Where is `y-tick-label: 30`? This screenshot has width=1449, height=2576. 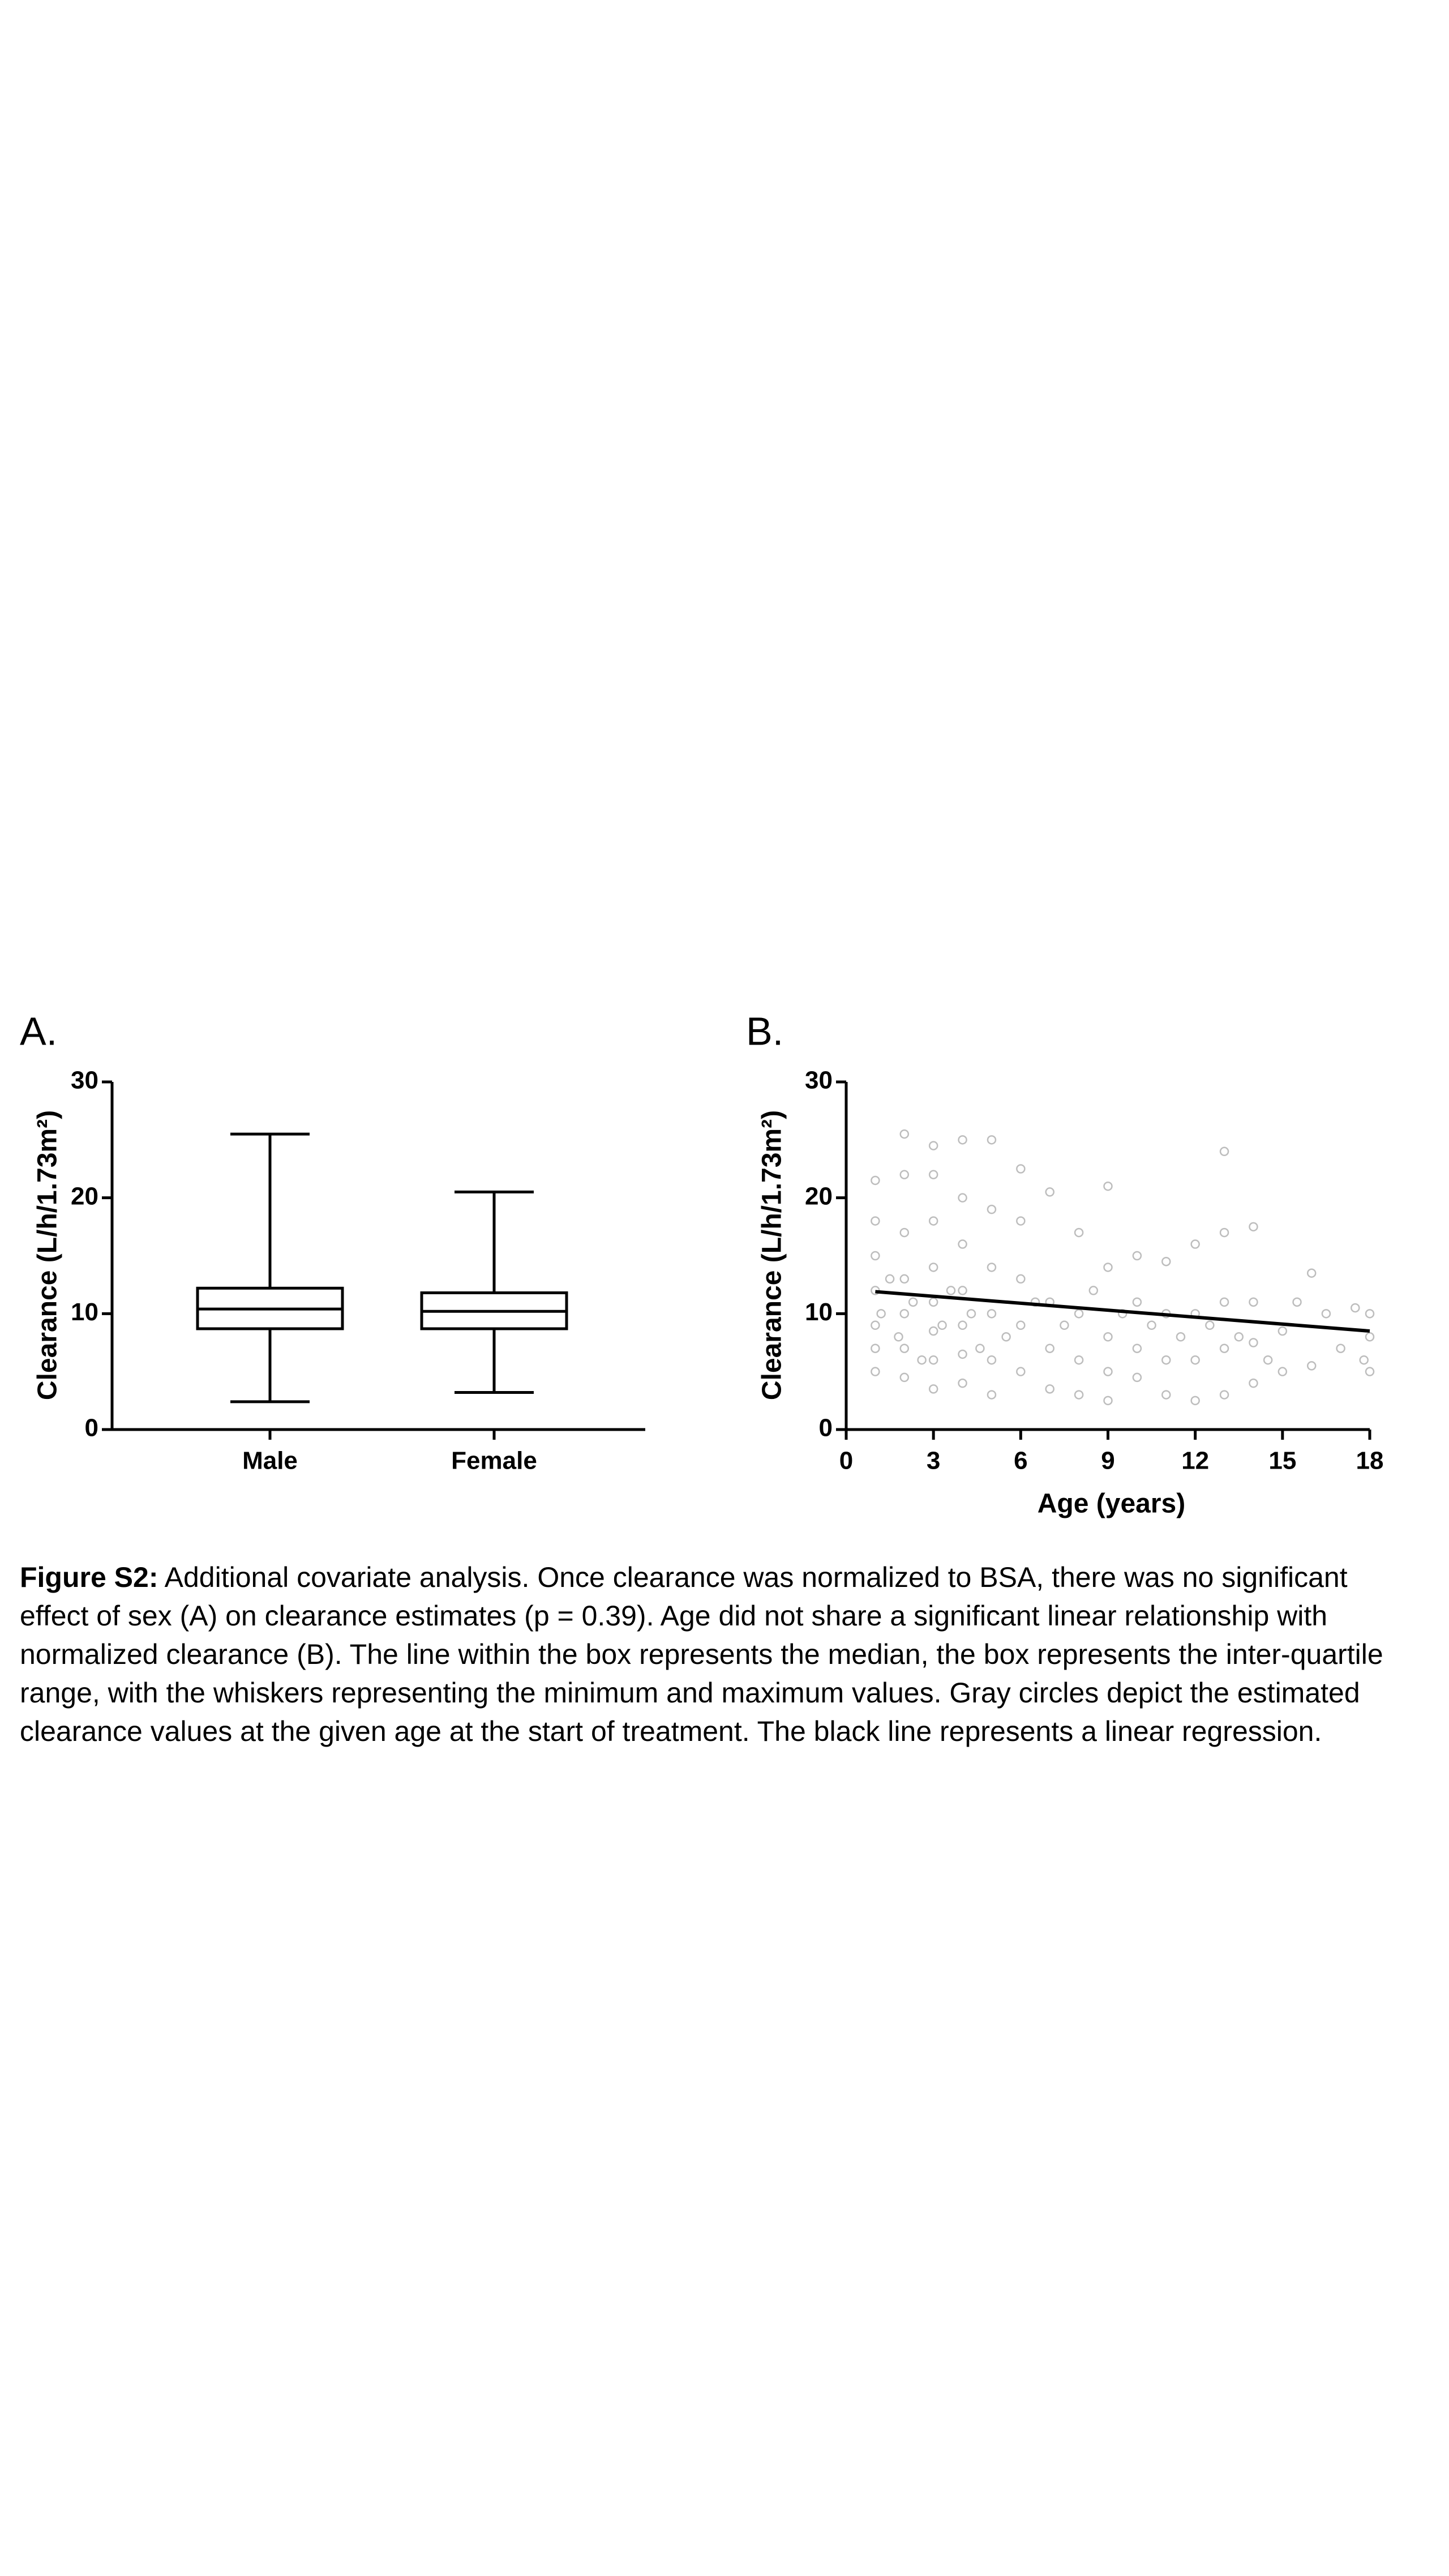 y-tick-label: 30 is located at coordinates (819, 1080).